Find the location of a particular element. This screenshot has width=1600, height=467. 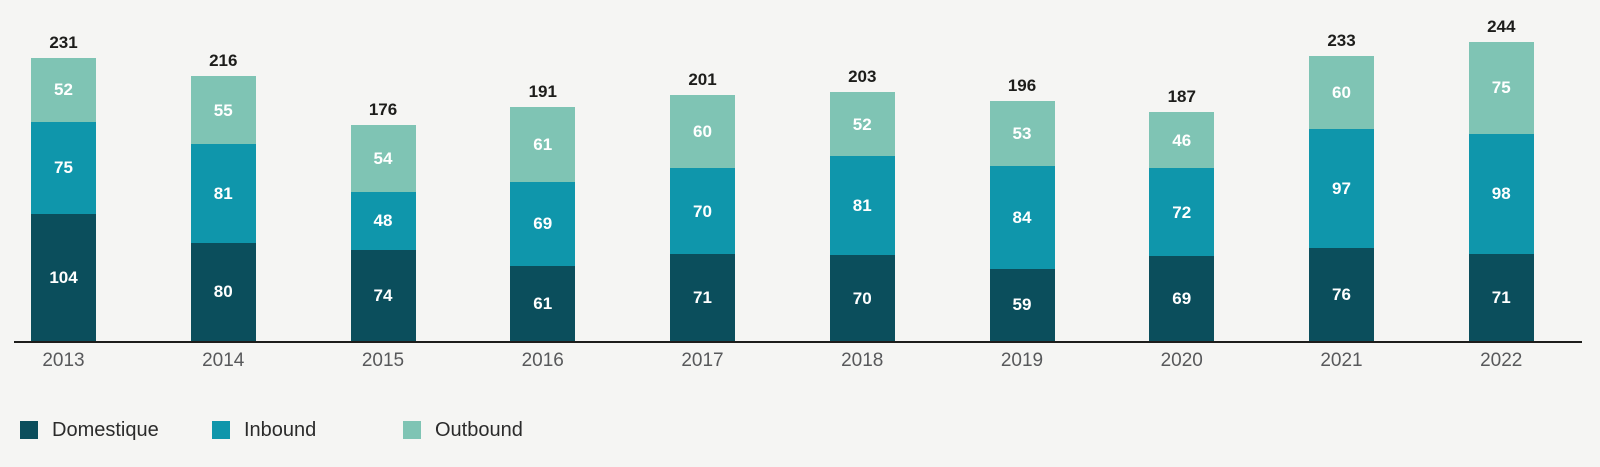

x-tick-2015: 2015 is located at coordinates (383, 360).